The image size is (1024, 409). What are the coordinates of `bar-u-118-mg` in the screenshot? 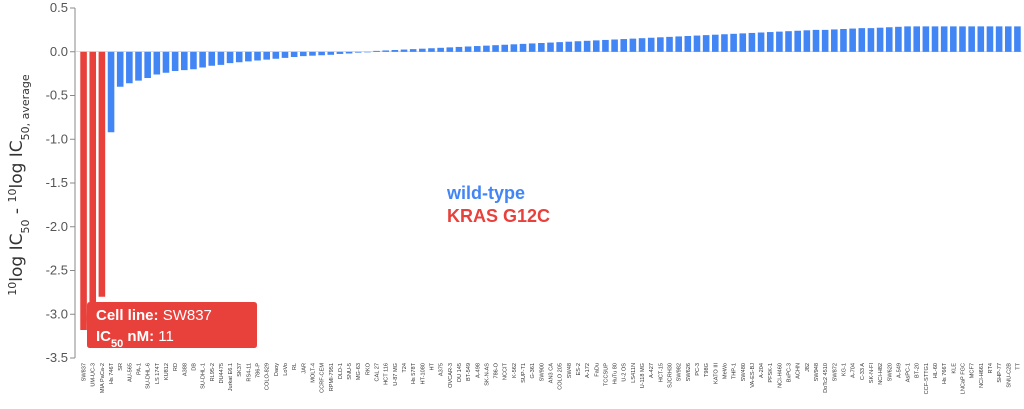 It's located at (642, 45).